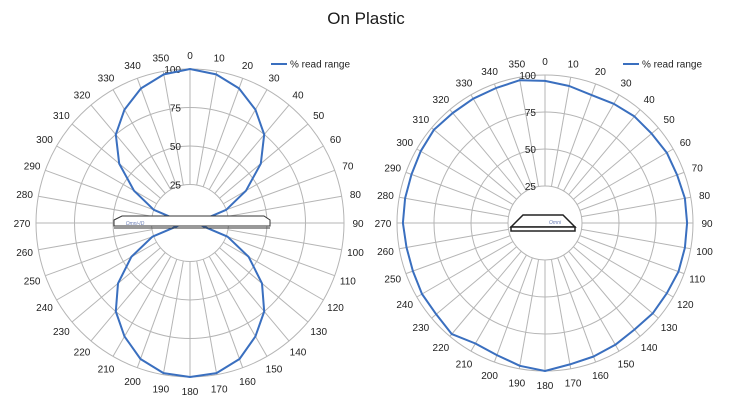  Describe the element at coordinates (356, 195) in the screenshot. I see `angle-tick-label: 80` at that location.